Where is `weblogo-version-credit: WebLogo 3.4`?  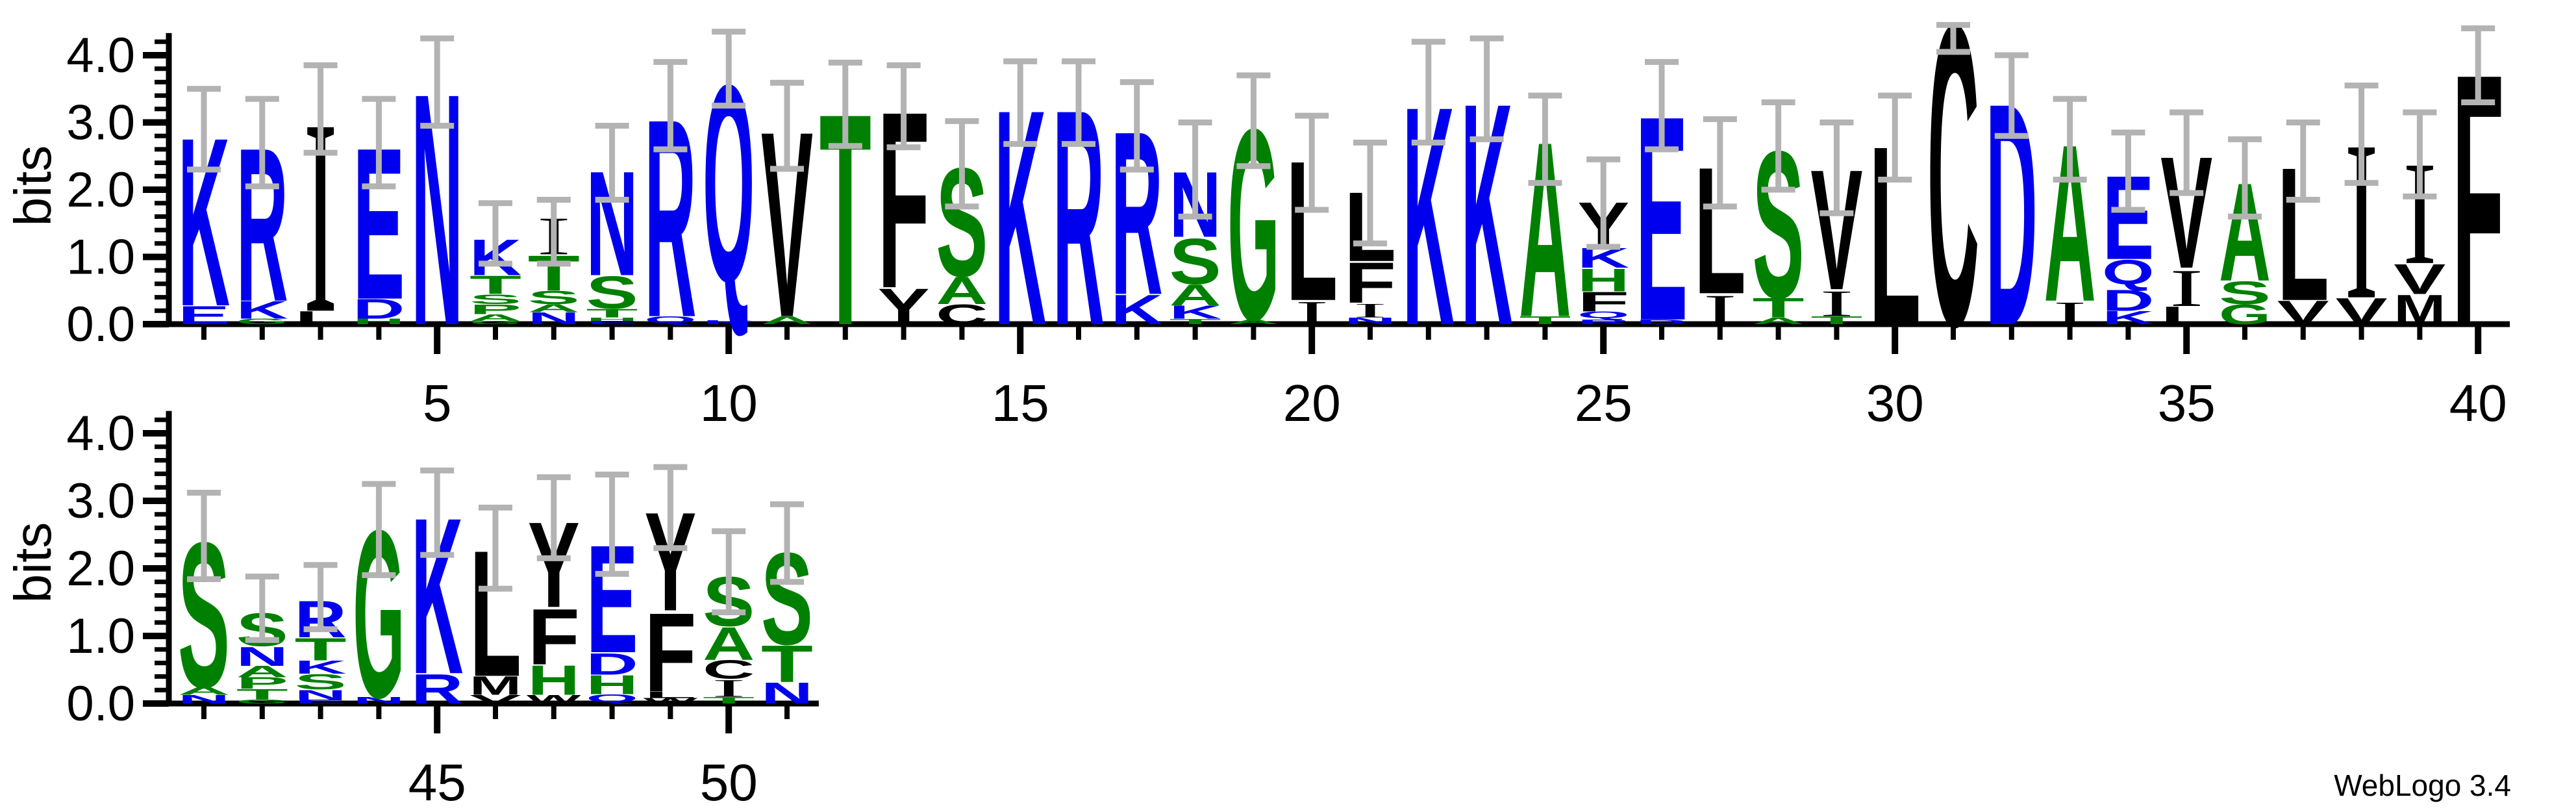 weblogo-version-credit: WebLogo 3.4 is located at coordinates (2422, 785).